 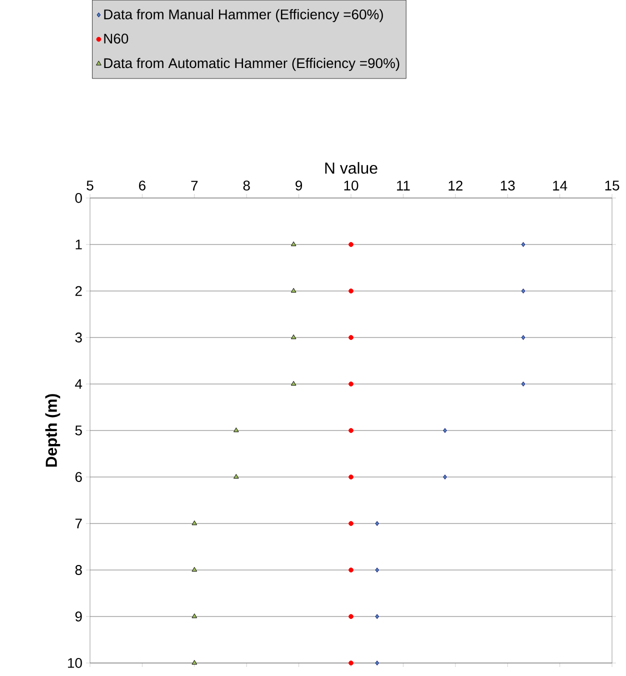 I want to click on y-tick-label: 2, so click(x=78, y=291).